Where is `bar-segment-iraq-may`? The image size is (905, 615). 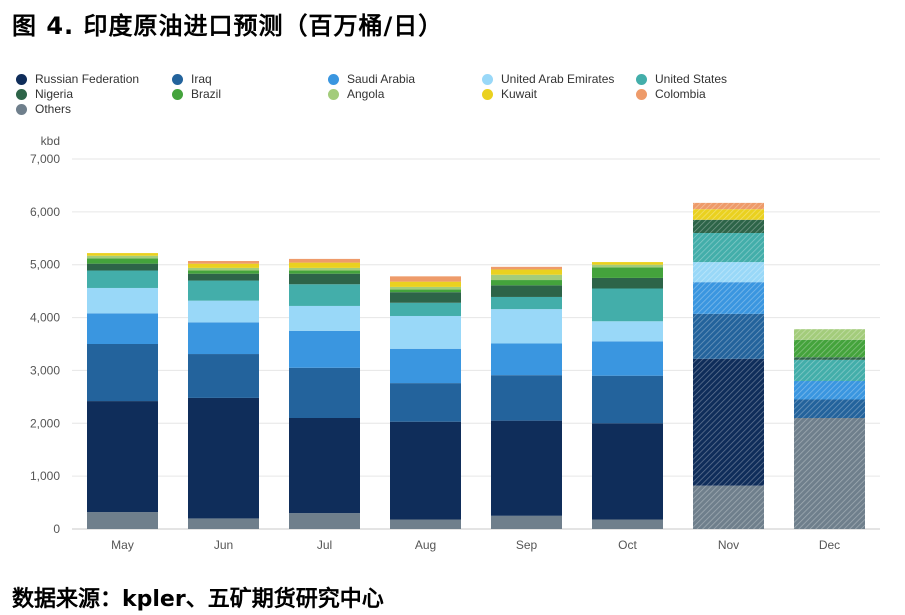 bar-segment-iraq-may is located at coordinates (122, 373).